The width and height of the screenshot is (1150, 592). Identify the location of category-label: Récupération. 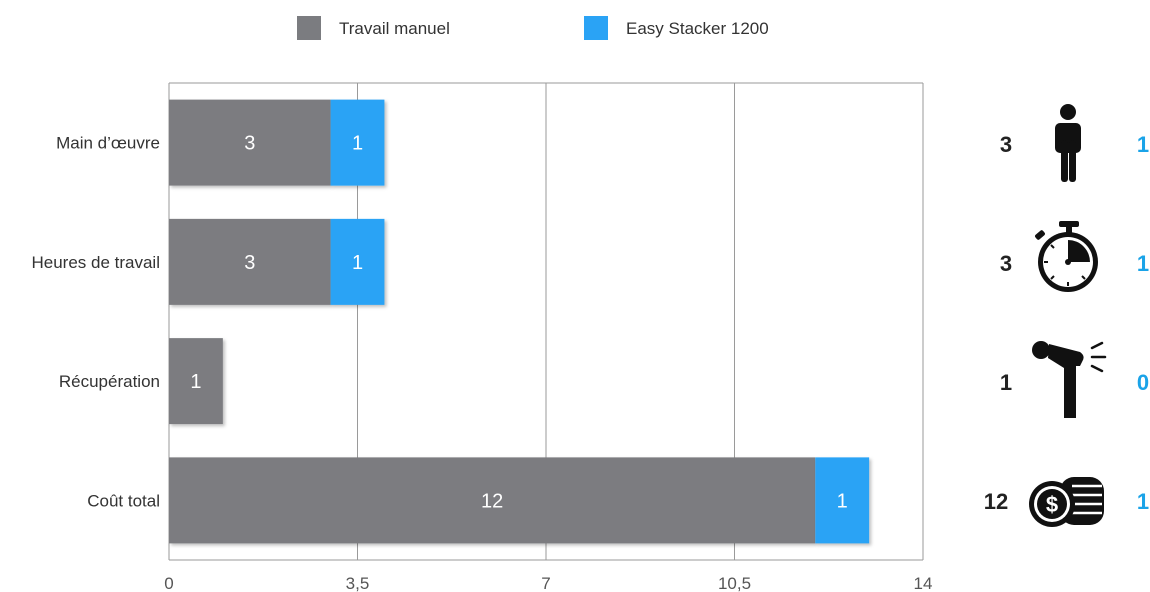
(109, 381).